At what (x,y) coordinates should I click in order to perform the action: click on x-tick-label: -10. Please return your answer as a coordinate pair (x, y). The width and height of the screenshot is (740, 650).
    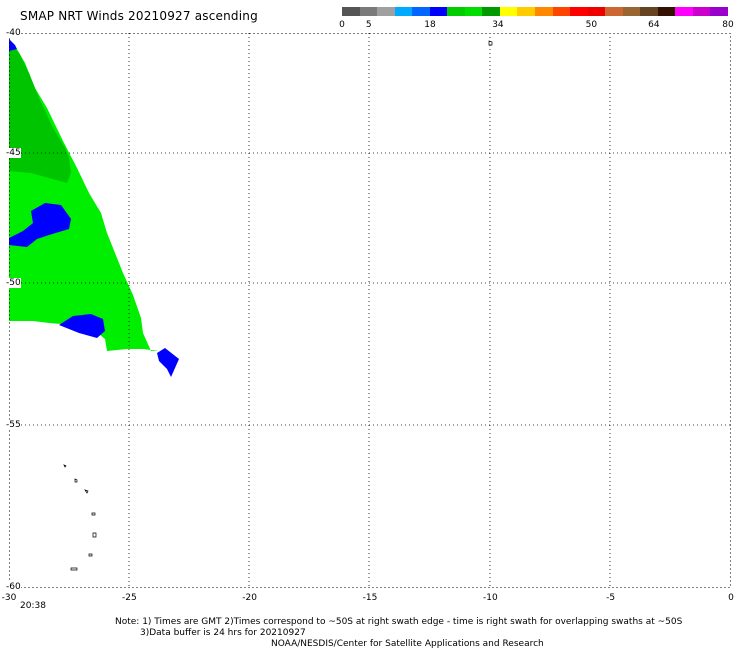
    Looking at the image, I should click on (490, 598).